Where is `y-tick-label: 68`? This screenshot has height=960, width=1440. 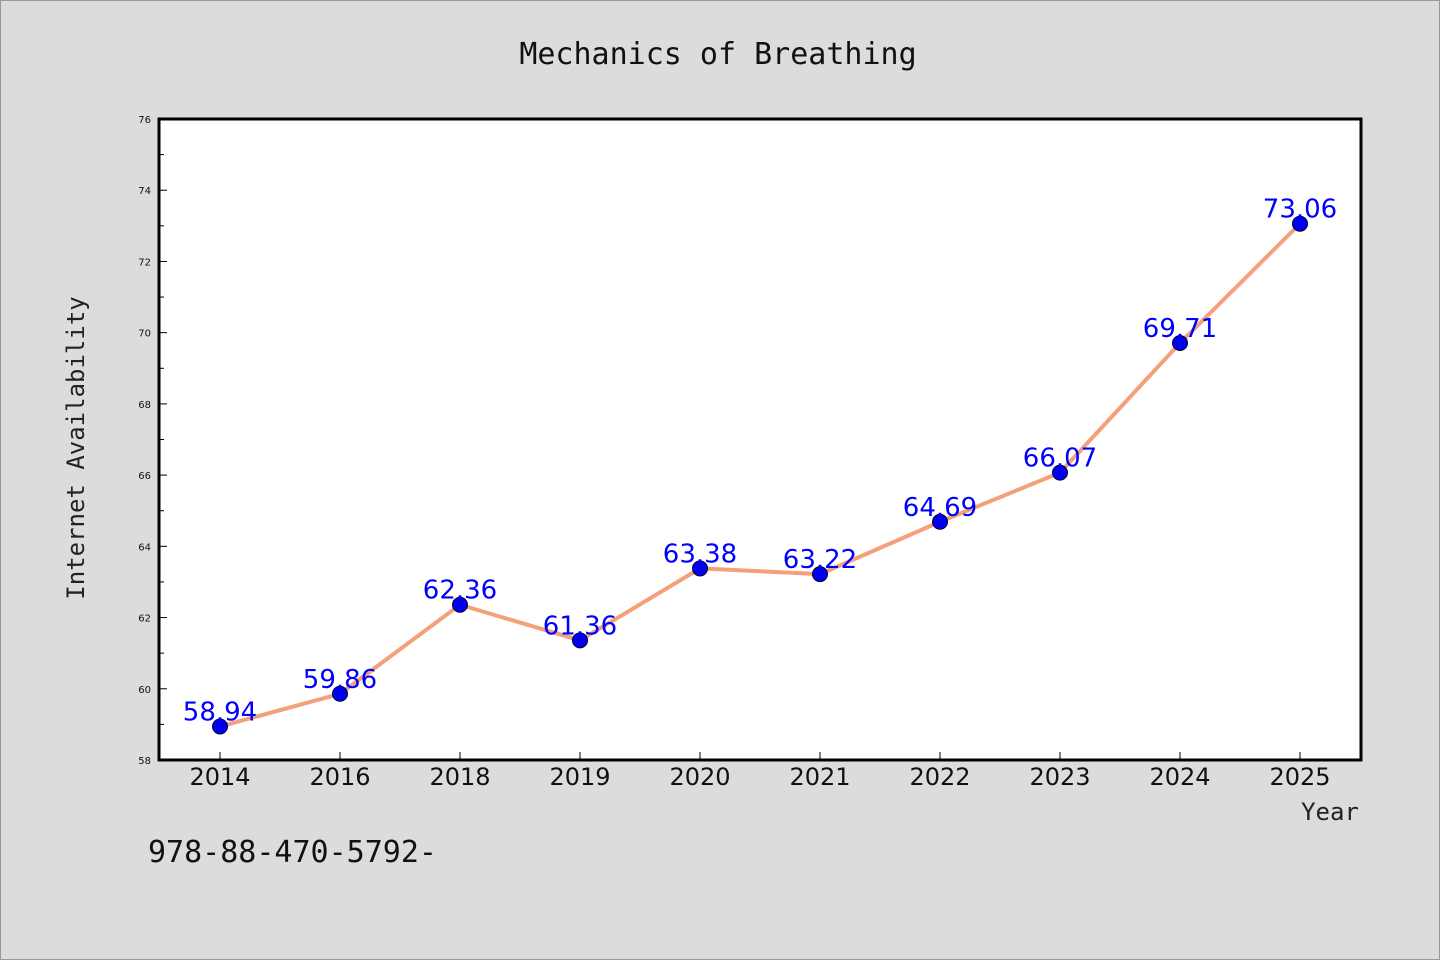
y-tick-label: 68 is located at coordinates (144, 405).